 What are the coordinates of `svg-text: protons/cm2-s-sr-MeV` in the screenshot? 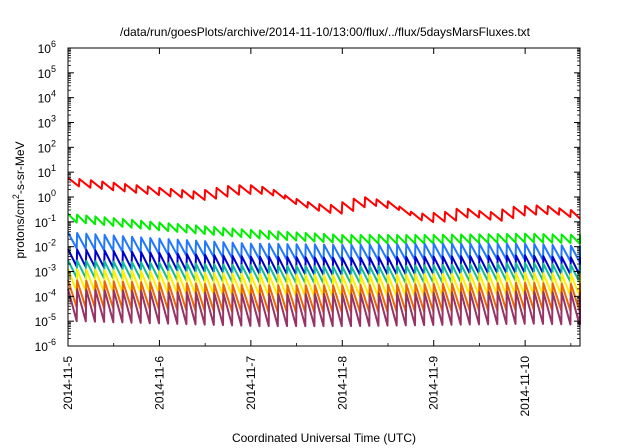 It's located at (19, 199).